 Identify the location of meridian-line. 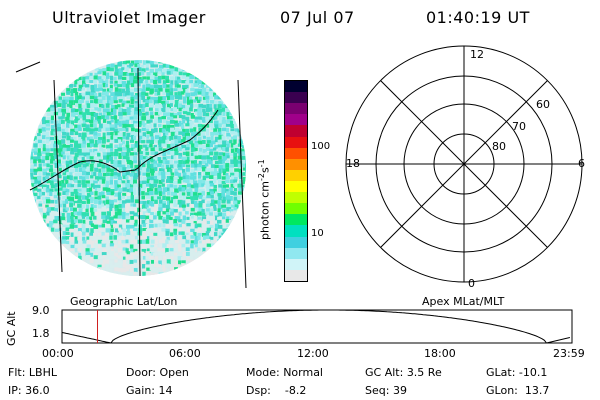
(139, 172).